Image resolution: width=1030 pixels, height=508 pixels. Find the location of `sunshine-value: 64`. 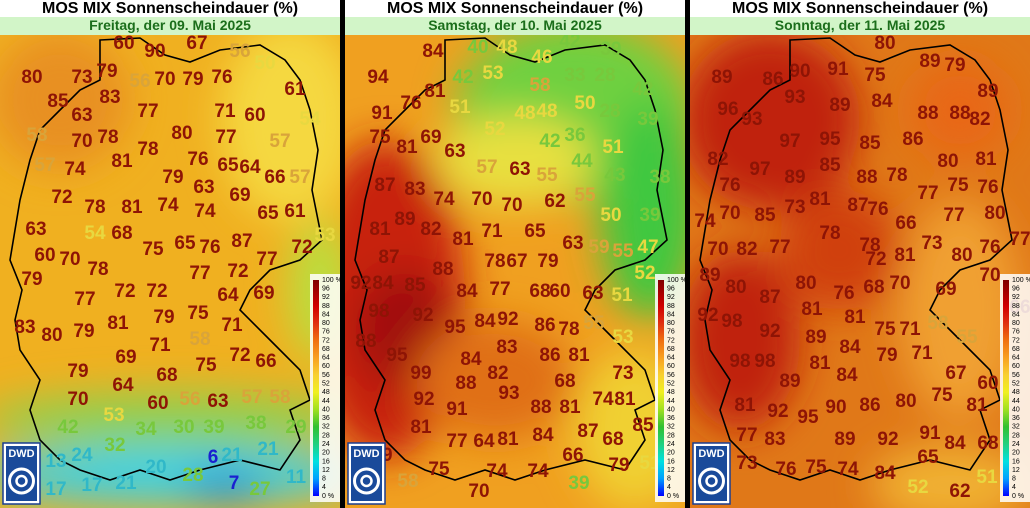

sunshine-value: 64 is located at coordinates (228, 295).